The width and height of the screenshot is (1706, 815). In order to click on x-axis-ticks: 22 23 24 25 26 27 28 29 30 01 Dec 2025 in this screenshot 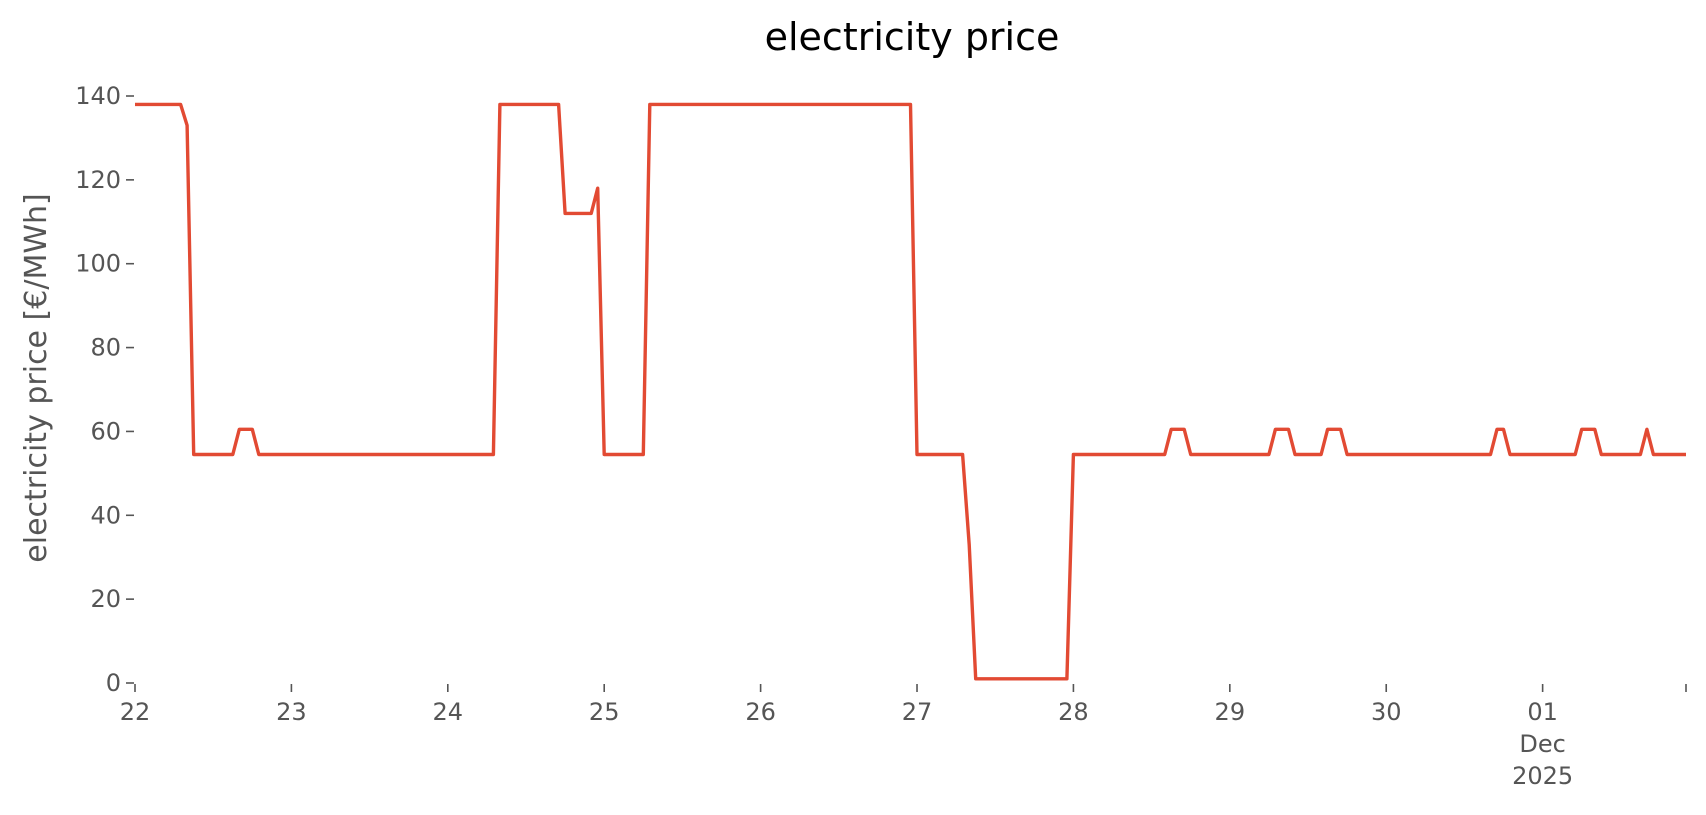, I will do `click(903, 737)`.